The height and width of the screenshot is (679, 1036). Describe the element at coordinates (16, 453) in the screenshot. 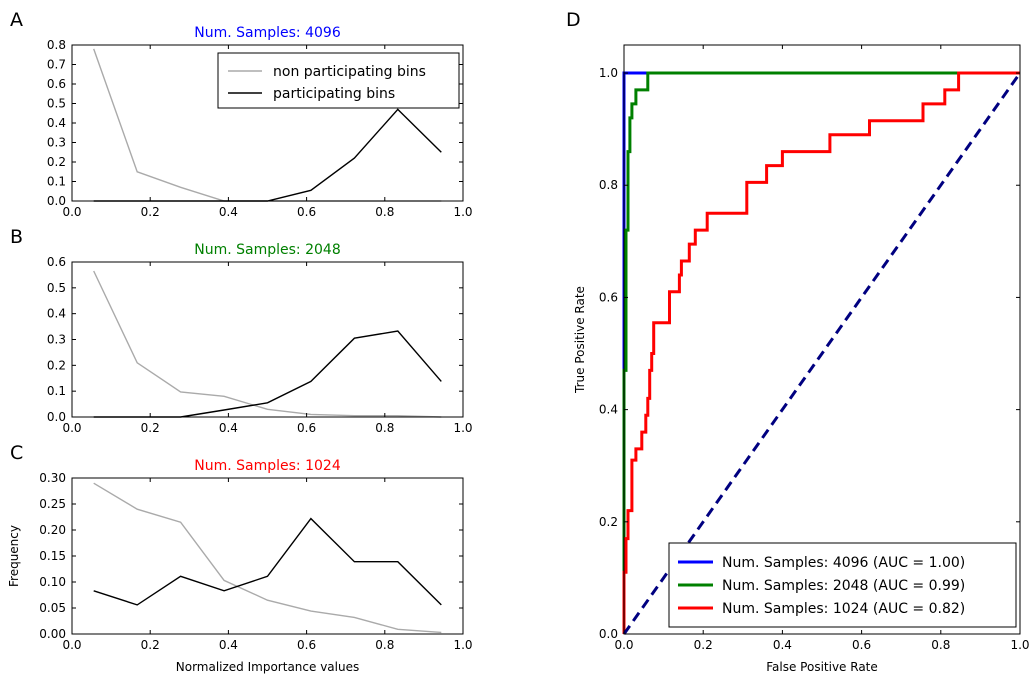

I see `panel-letter: C` at that location.